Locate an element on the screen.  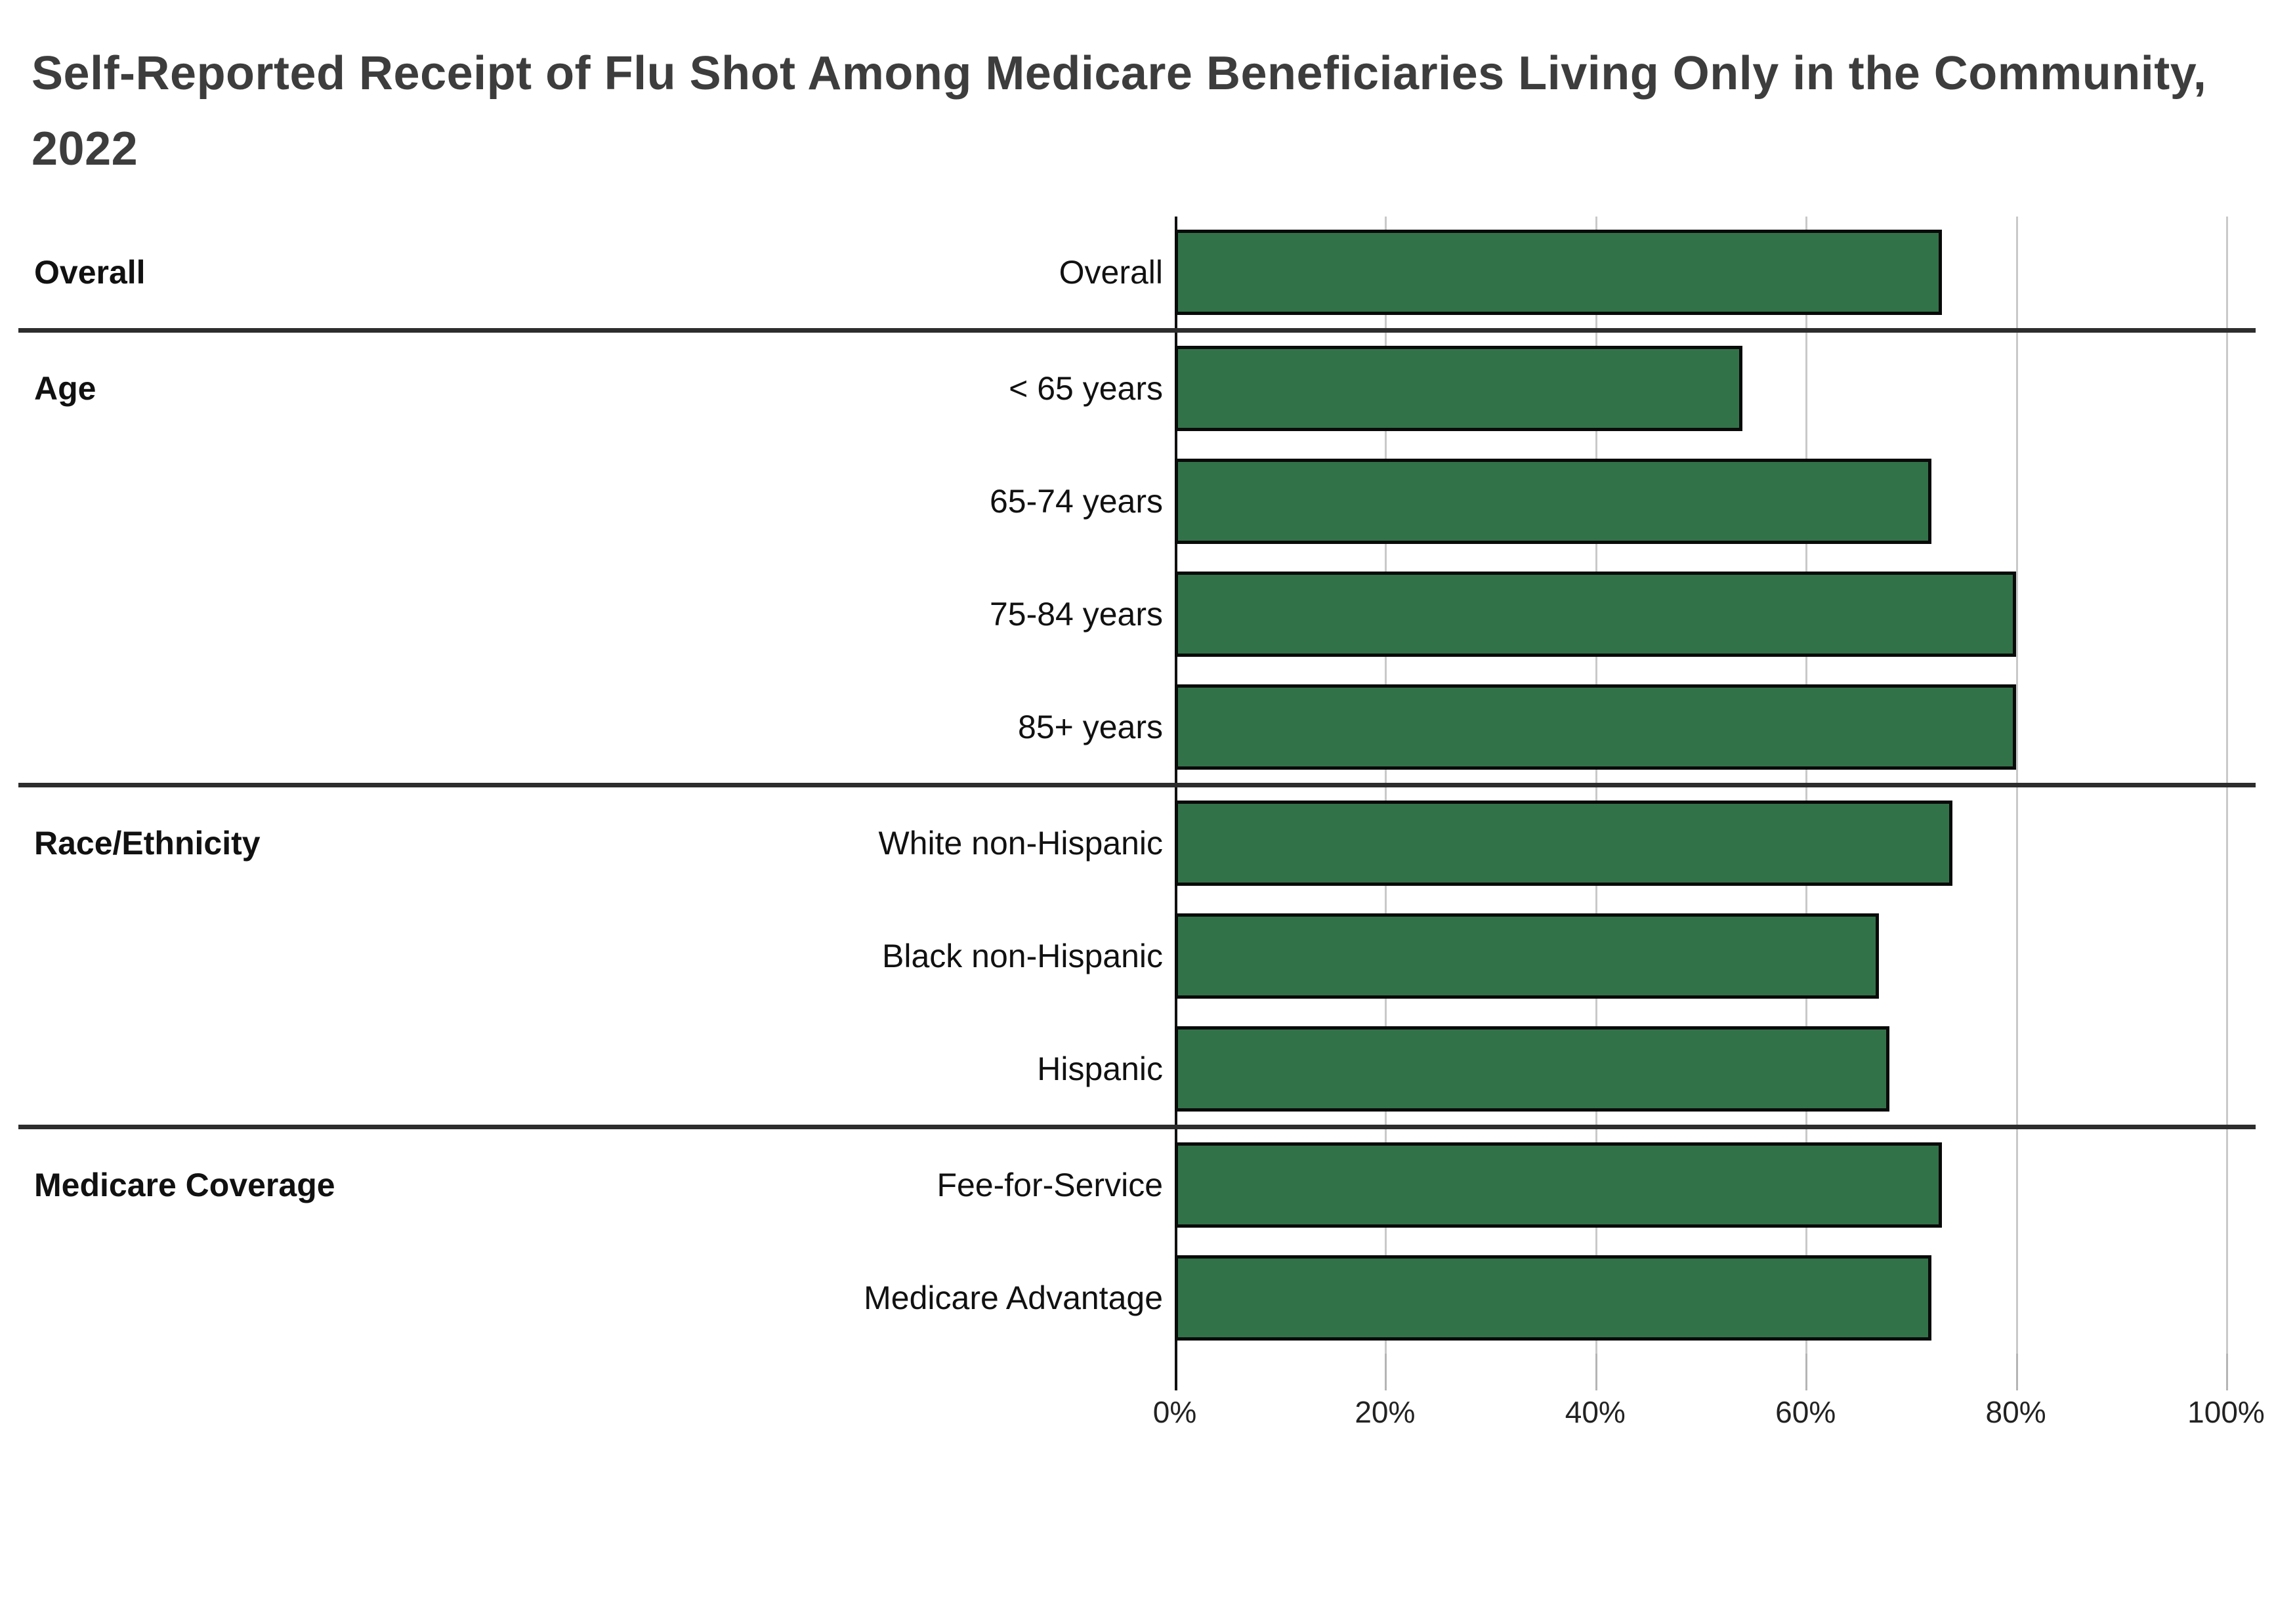
bar-row-black-non-hispanic: Black non-Hispanic is located at coordinates (1137, 956).